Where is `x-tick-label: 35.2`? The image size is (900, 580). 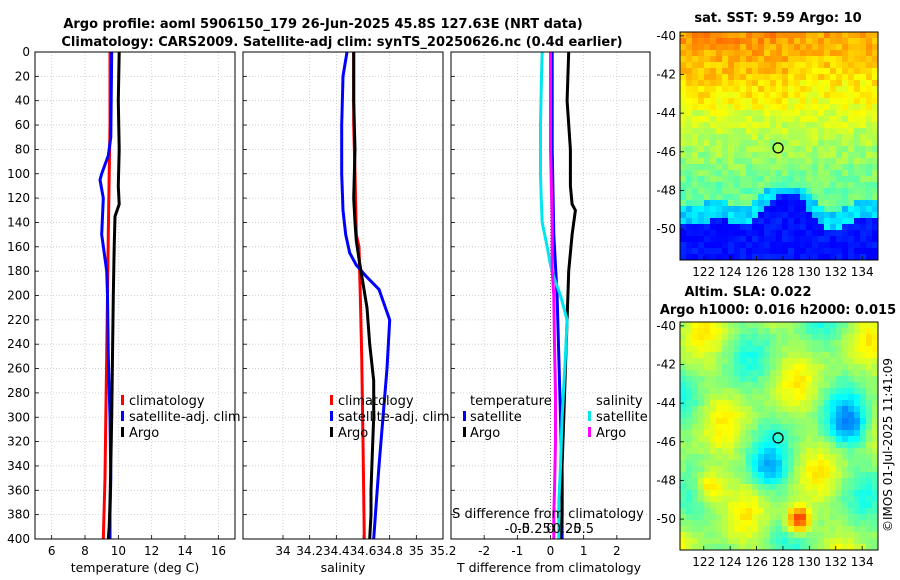 x-tick-label: 35.2 is located at coordinates (443, 551).